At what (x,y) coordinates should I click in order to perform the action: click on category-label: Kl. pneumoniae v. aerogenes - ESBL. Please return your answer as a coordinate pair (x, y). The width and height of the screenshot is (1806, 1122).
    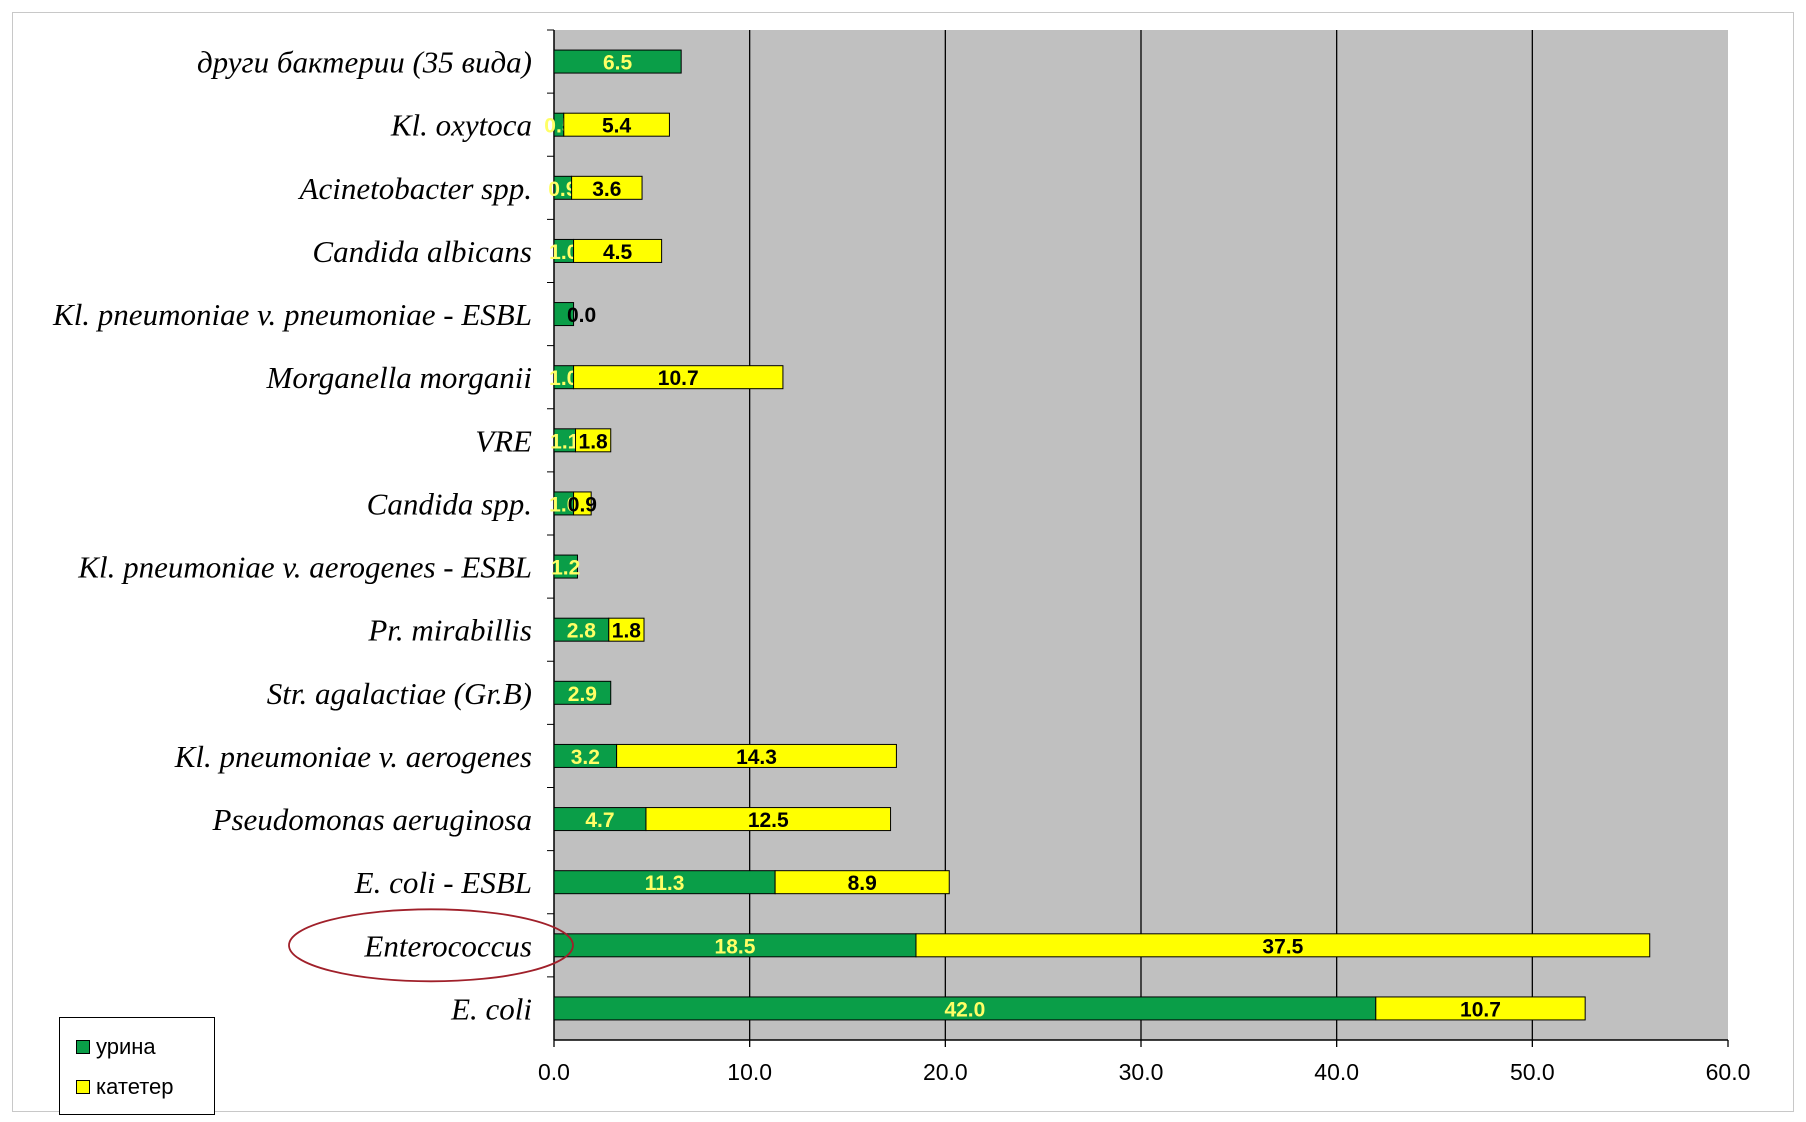
    Looking at the image, I should click on (304, 567).